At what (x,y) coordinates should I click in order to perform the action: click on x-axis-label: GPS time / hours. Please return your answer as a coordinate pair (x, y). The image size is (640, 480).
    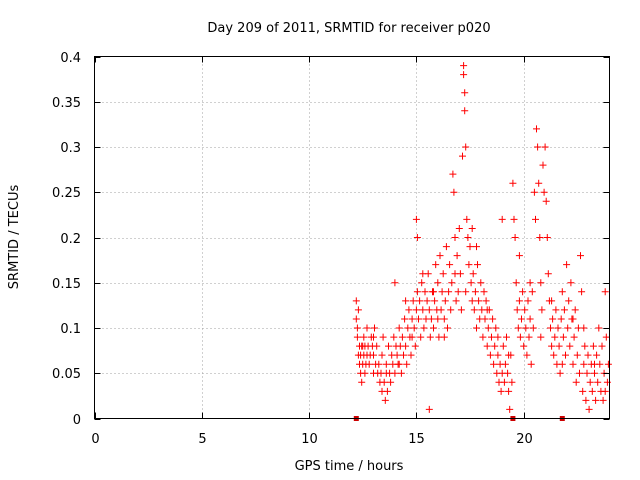
    Looking at the image, I should click on (349, 466).